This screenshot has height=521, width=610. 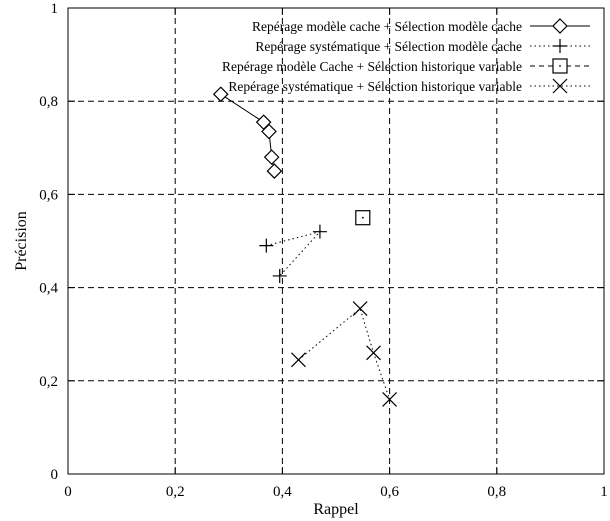 What do you see at coordinates (175, 492) in the screenshot?
I see `x-tick-label: 0,2` at bounding box center [175, 492].